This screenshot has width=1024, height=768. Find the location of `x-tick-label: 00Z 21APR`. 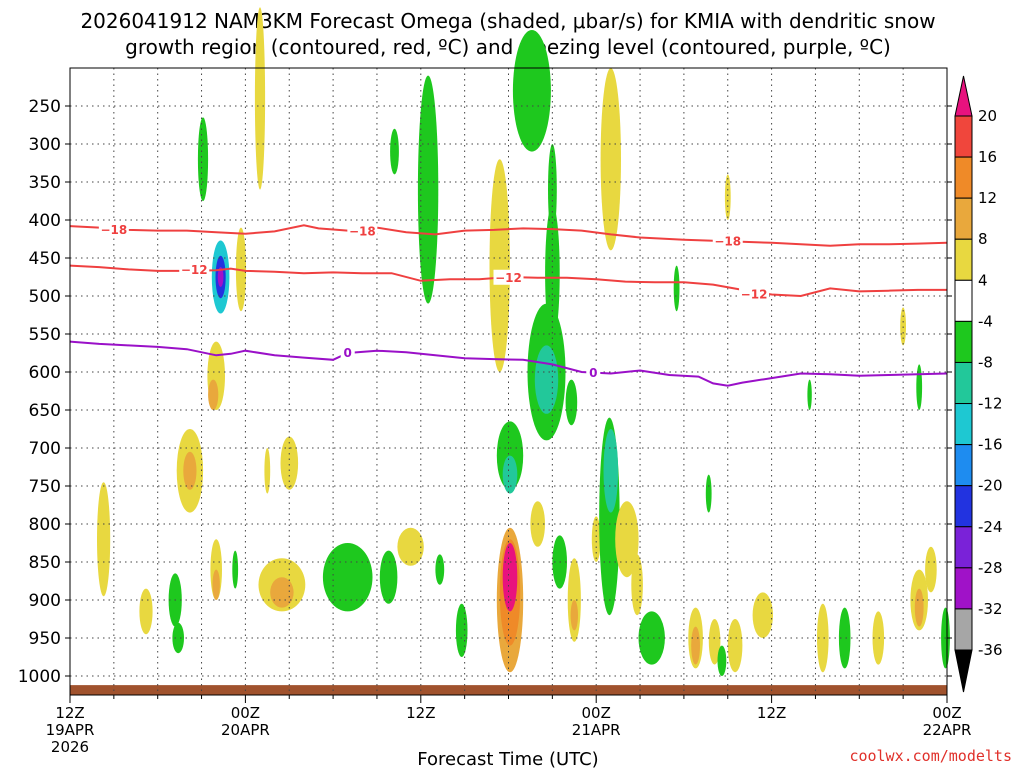

x-tick-label: 00Z 21APR is located at coordinates (596, 721).